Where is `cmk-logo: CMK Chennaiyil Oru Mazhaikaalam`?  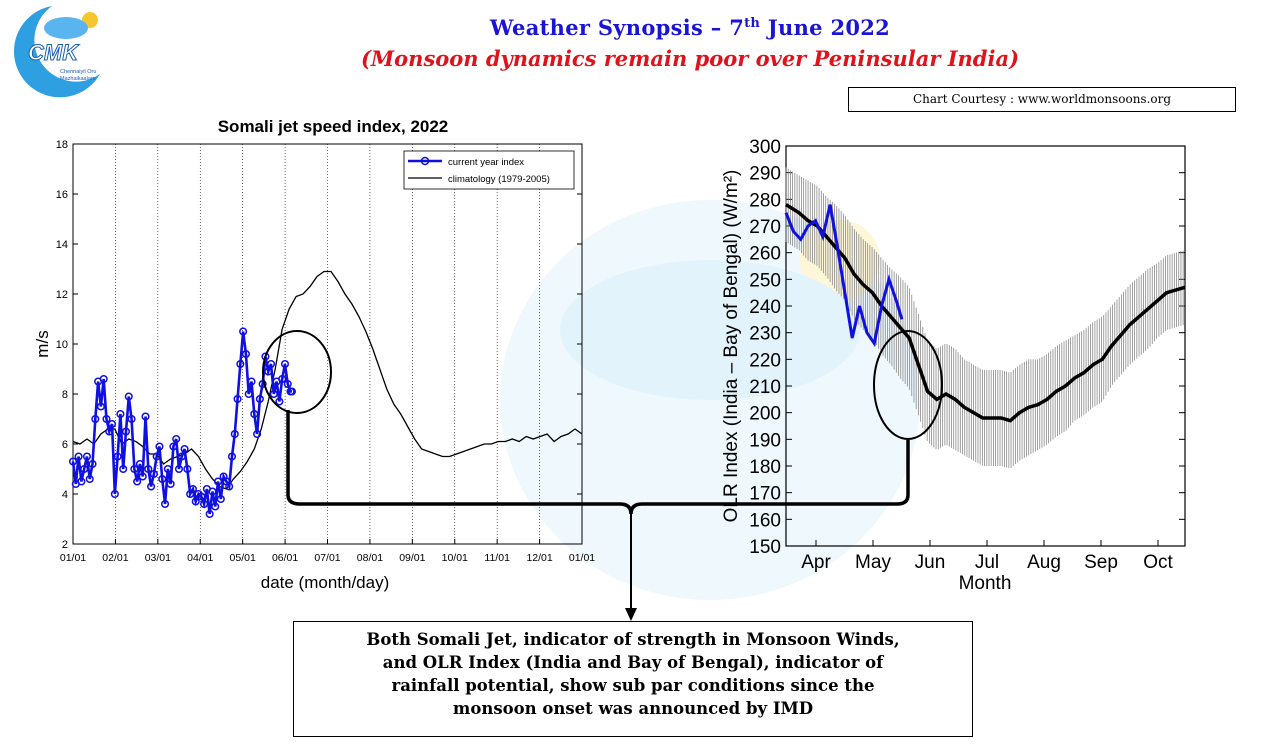
cmk-logo: CMK Chennaiyil Oru Mazhaikaalam is located at coordinates (57, 52).